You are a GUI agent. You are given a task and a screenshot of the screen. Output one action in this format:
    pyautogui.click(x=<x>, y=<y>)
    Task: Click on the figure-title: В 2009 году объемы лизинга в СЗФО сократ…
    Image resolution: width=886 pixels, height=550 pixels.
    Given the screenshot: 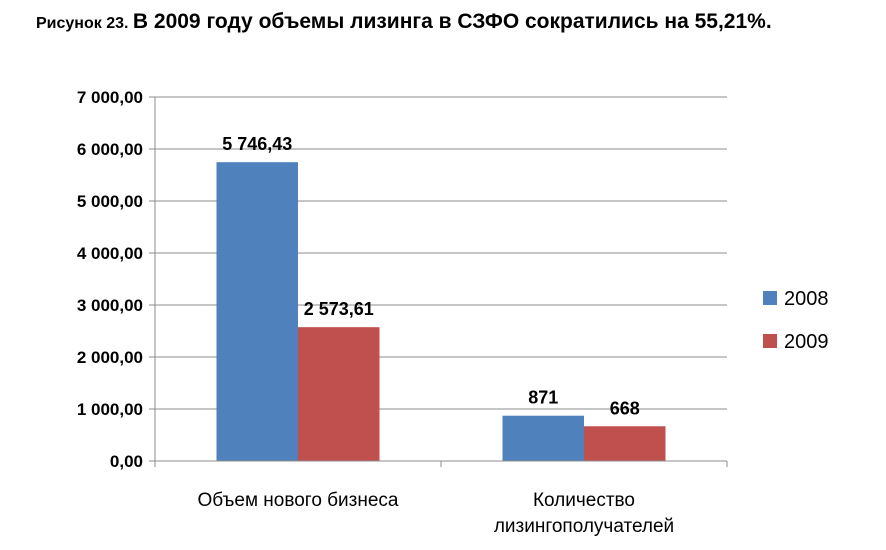 What is the action you would take?
    pyautogui.click(x=452, y=21)
    